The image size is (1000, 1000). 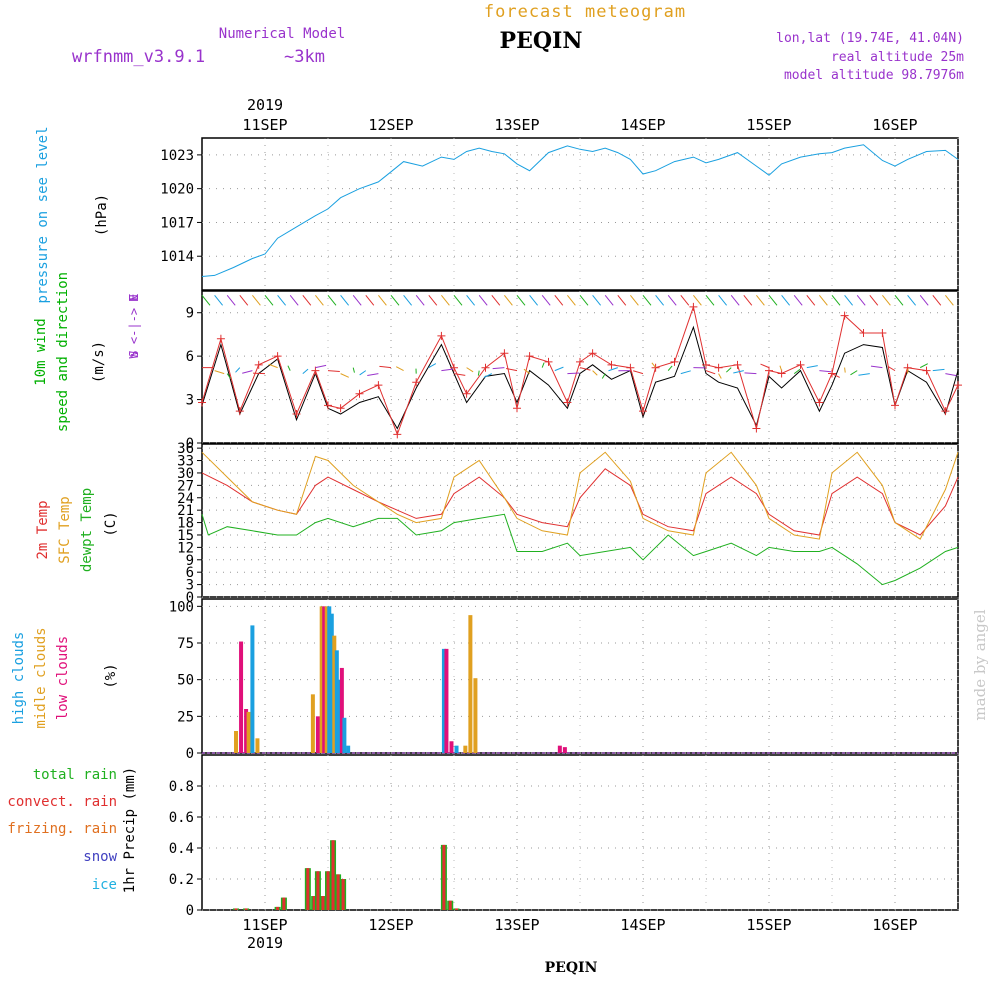 What do you see at coordinates (185, 462) in the screenshot?
I see `y-tick-label: 33` at bounding box center [185, 462].